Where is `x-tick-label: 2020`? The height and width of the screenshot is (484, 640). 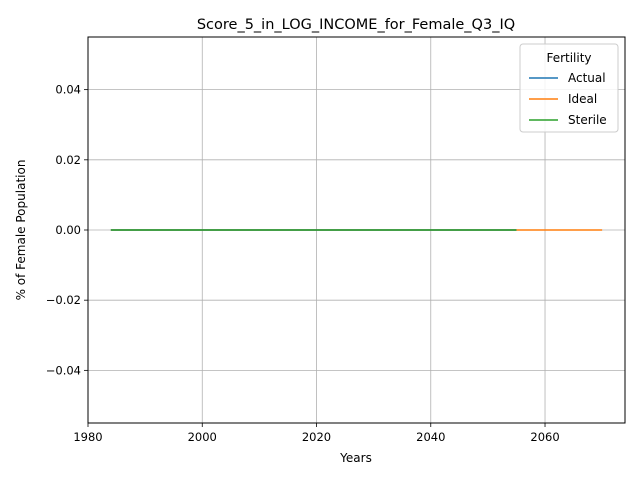 x-tick-label: 2020 is located at coordinates (316, 437).